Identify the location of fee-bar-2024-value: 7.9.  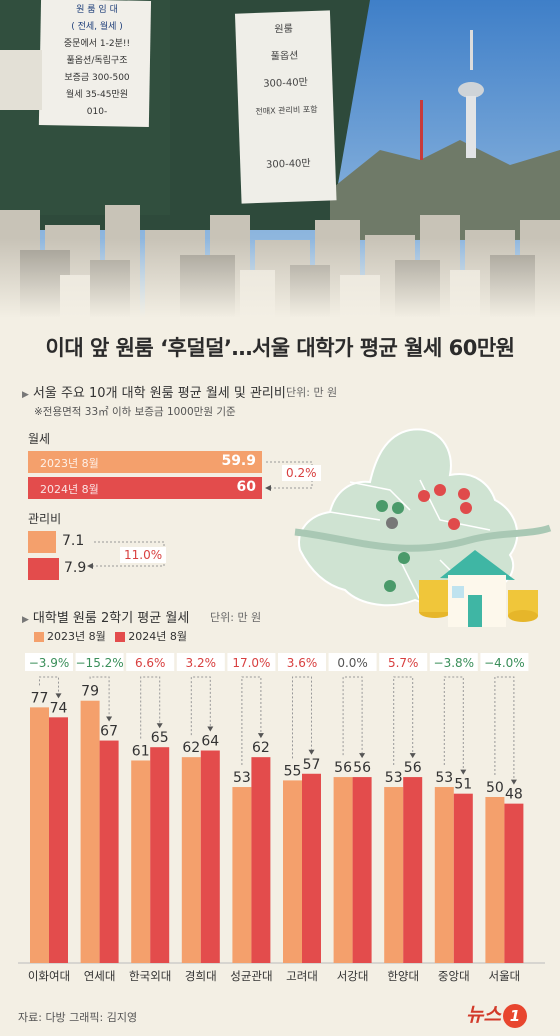
(75, 568).